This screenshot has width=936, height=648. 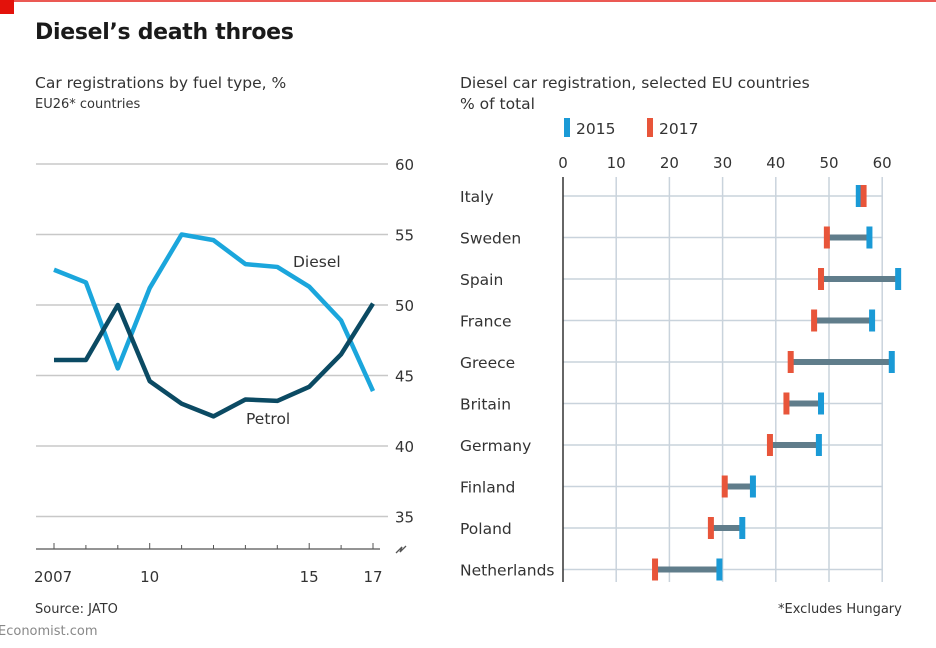 I want to click on watermark: Economist.com, so click(x=49, y=631).